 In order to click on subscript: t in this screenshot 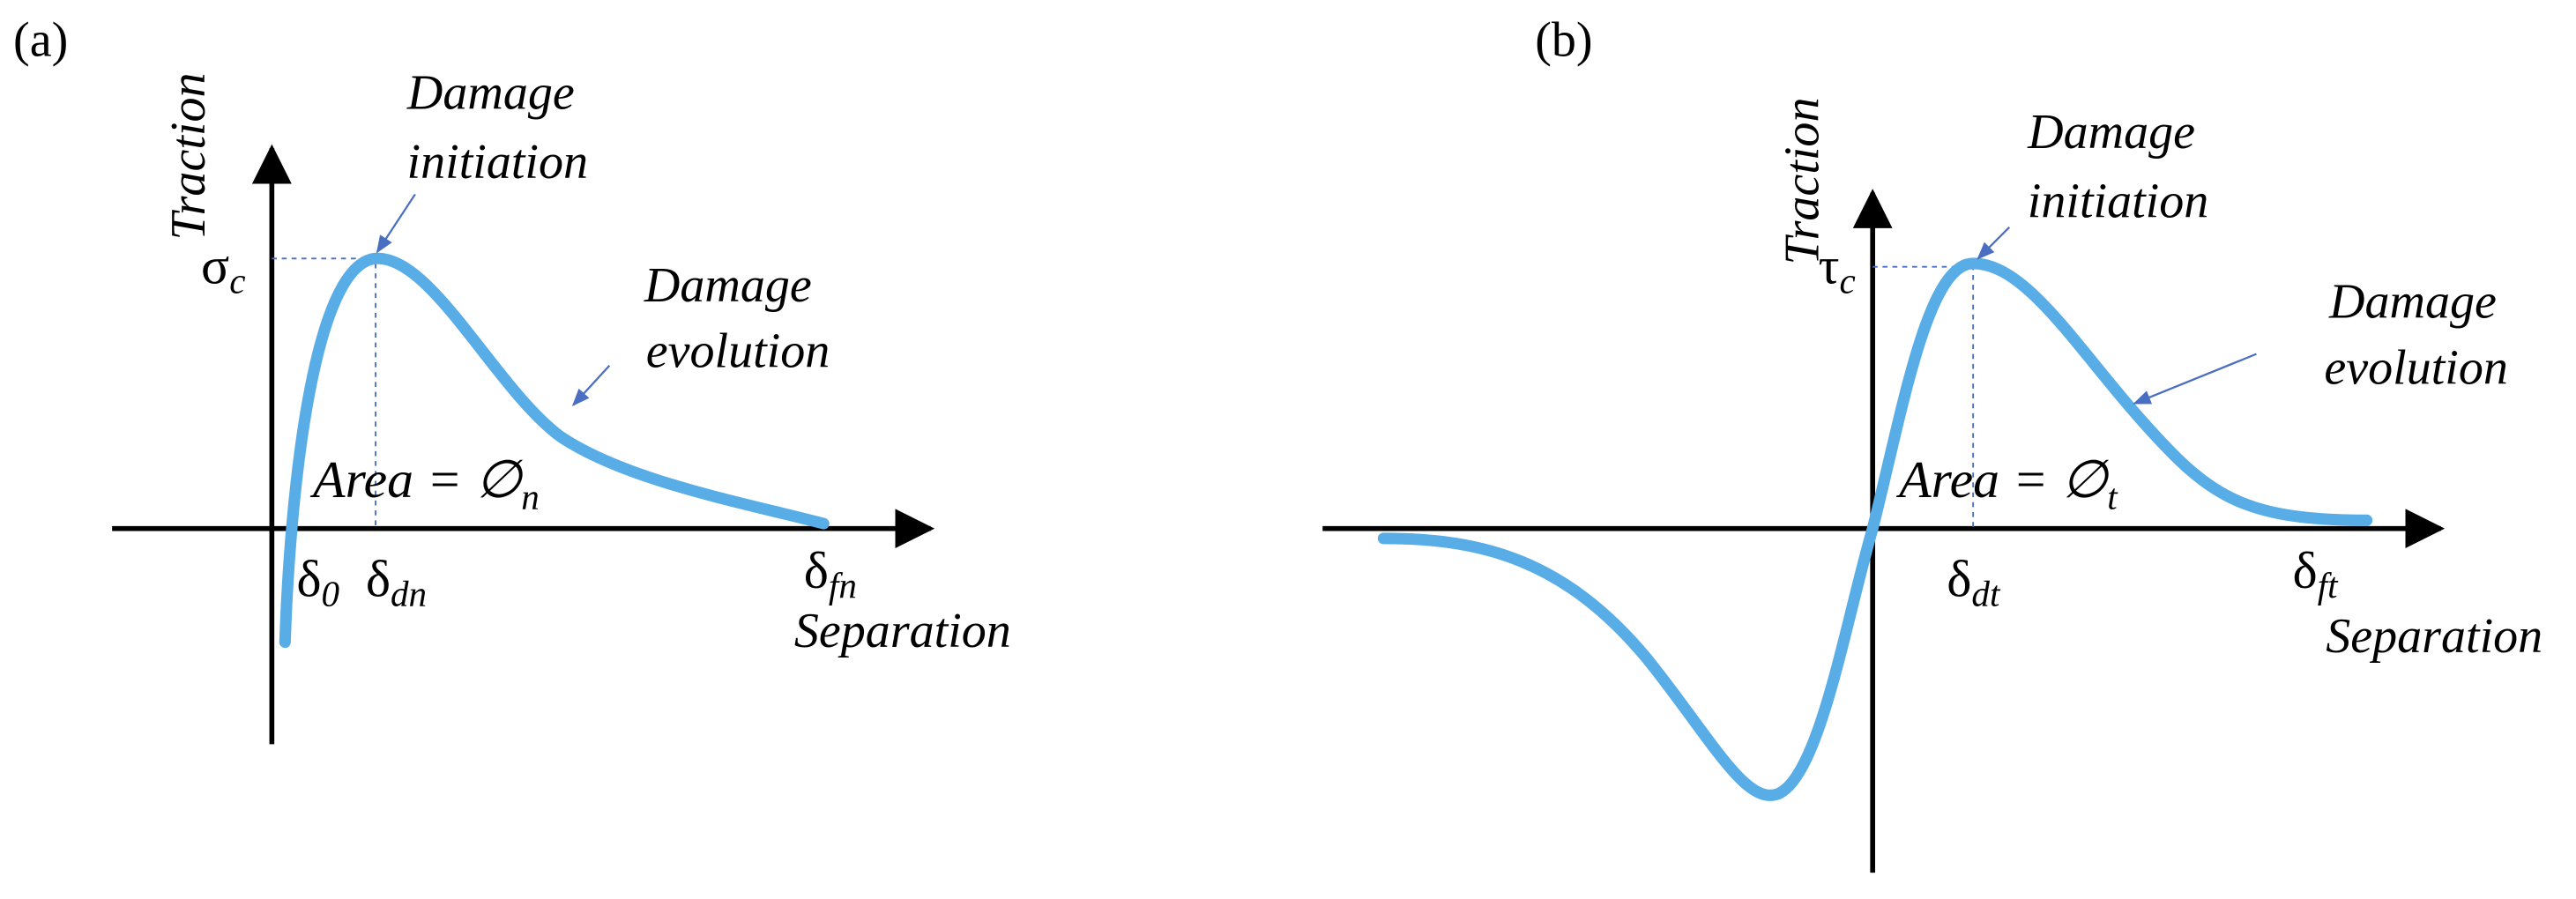, I will do `click(2112, 496)`.